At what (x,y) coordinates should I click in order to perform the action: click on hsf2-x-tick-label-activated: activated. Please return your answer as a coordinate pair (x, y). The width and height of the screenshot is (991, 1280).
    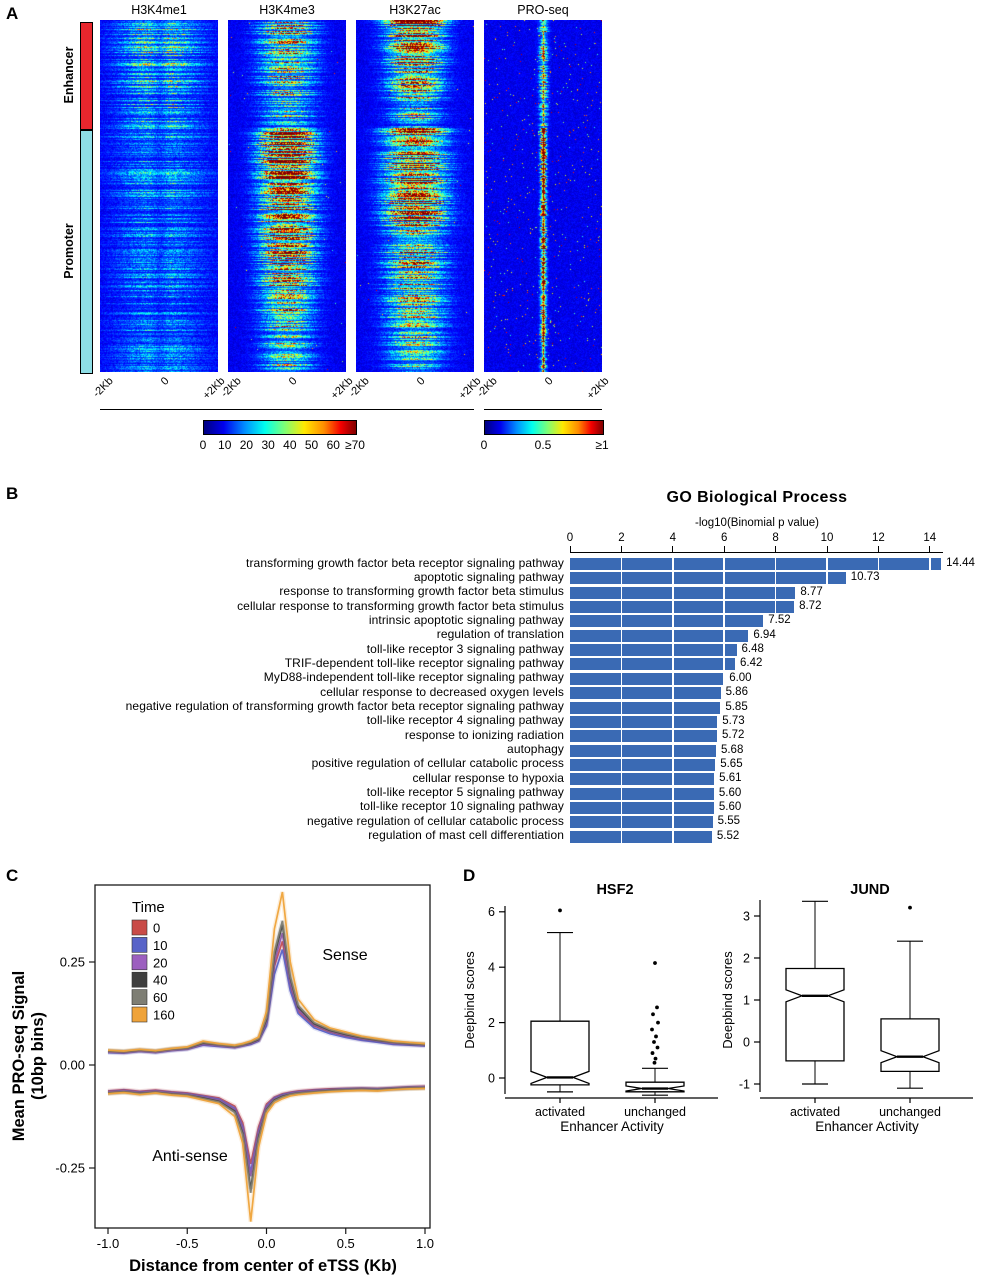
    Looking at the image, I should click on (560, 1112).